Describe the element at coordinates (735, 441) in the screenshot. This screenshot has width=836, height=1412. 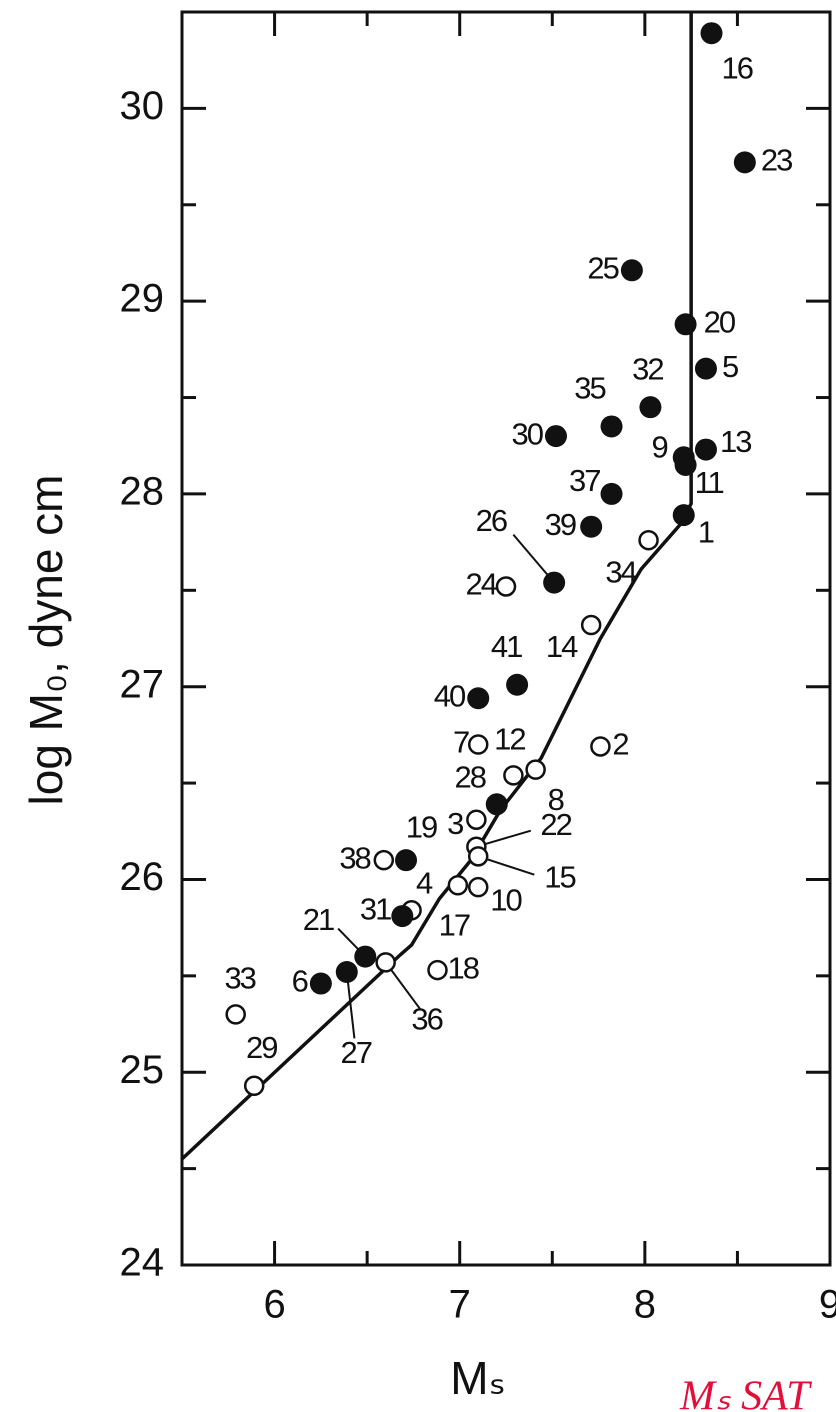
I see `point-label: 13` at that location.